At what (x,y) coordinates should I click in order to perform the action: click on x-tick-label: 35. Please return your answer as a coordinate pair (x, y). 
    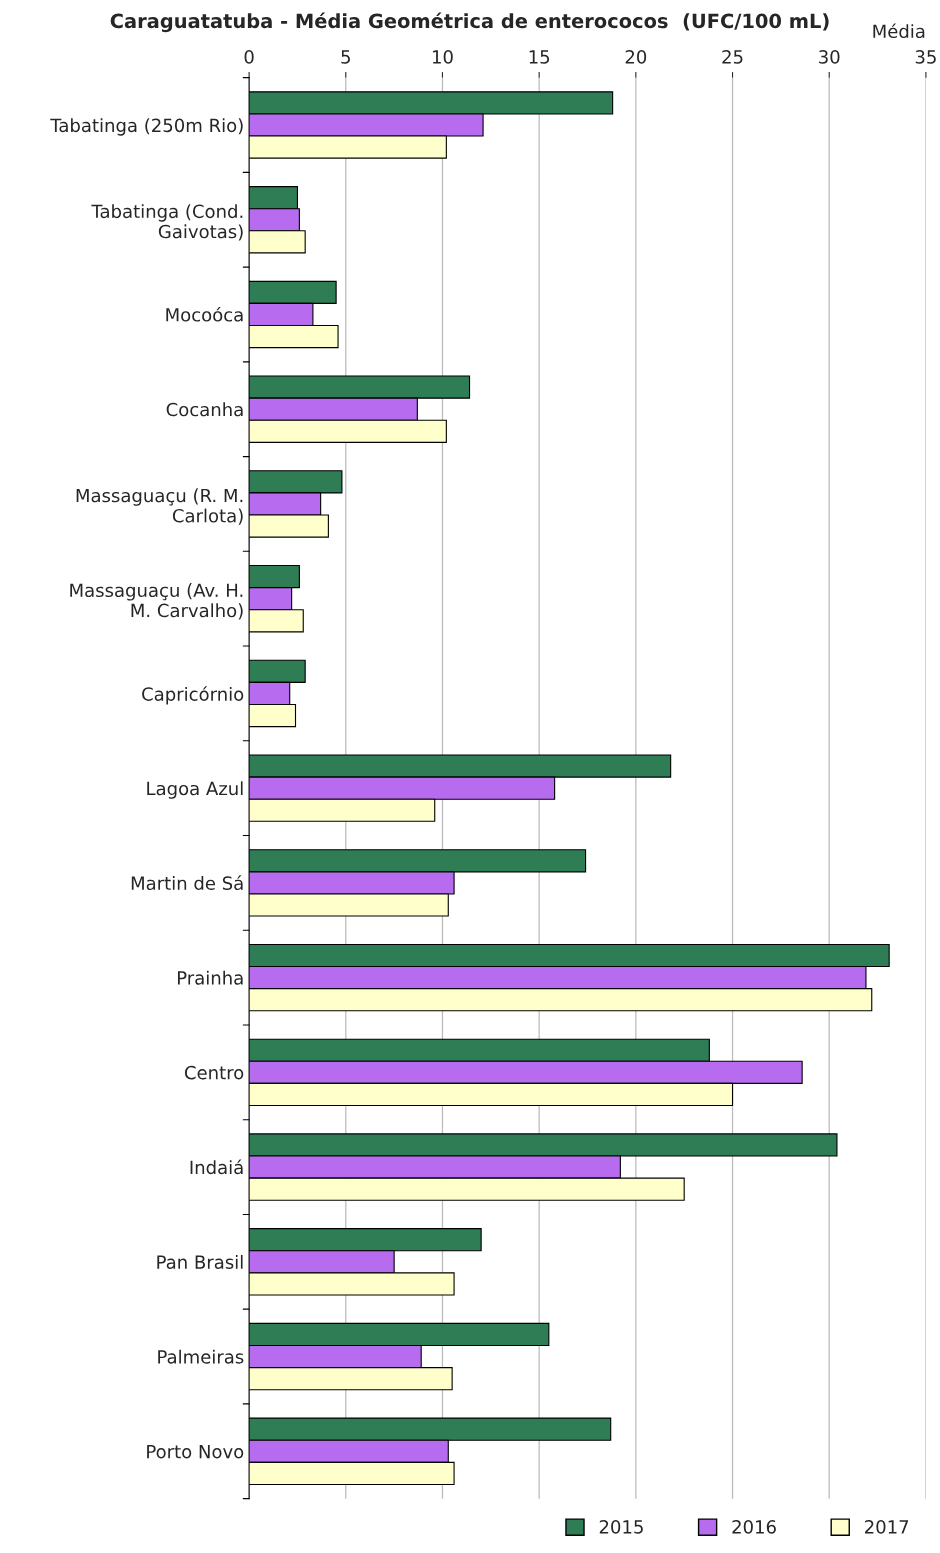
    Looking at the image, I should click on (925, 57).